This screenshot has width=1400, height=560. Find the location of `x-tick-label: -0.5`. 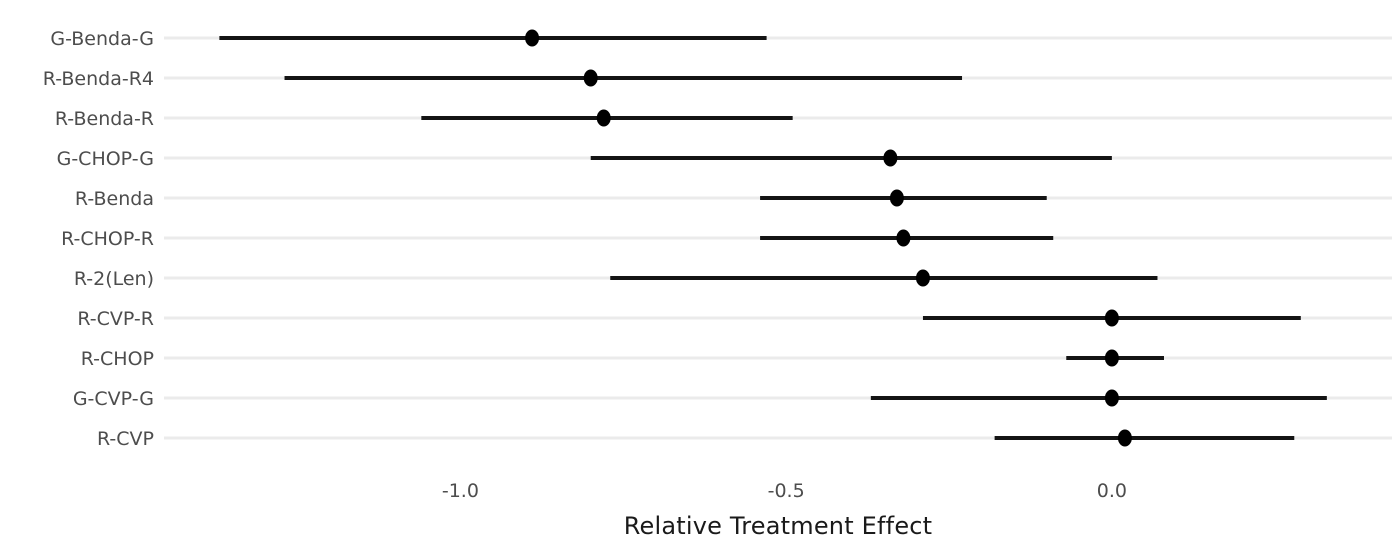

x-tick-label: -0.5 is located at coordinates (786, 491).